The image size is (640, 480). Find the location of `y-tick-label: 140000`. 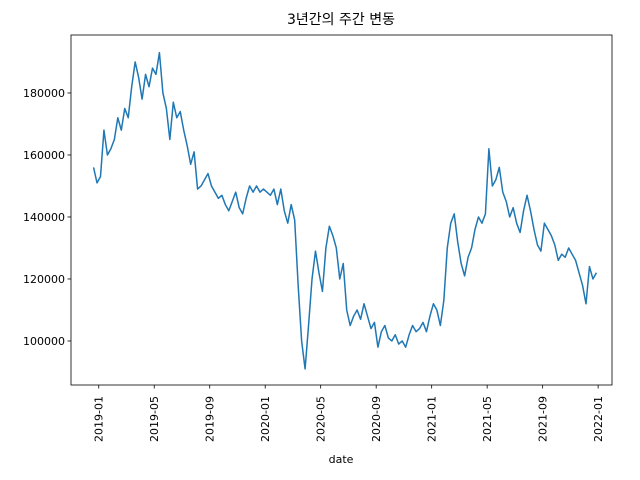

y-tick-label: 140000 is located at coordinates (44, 217).